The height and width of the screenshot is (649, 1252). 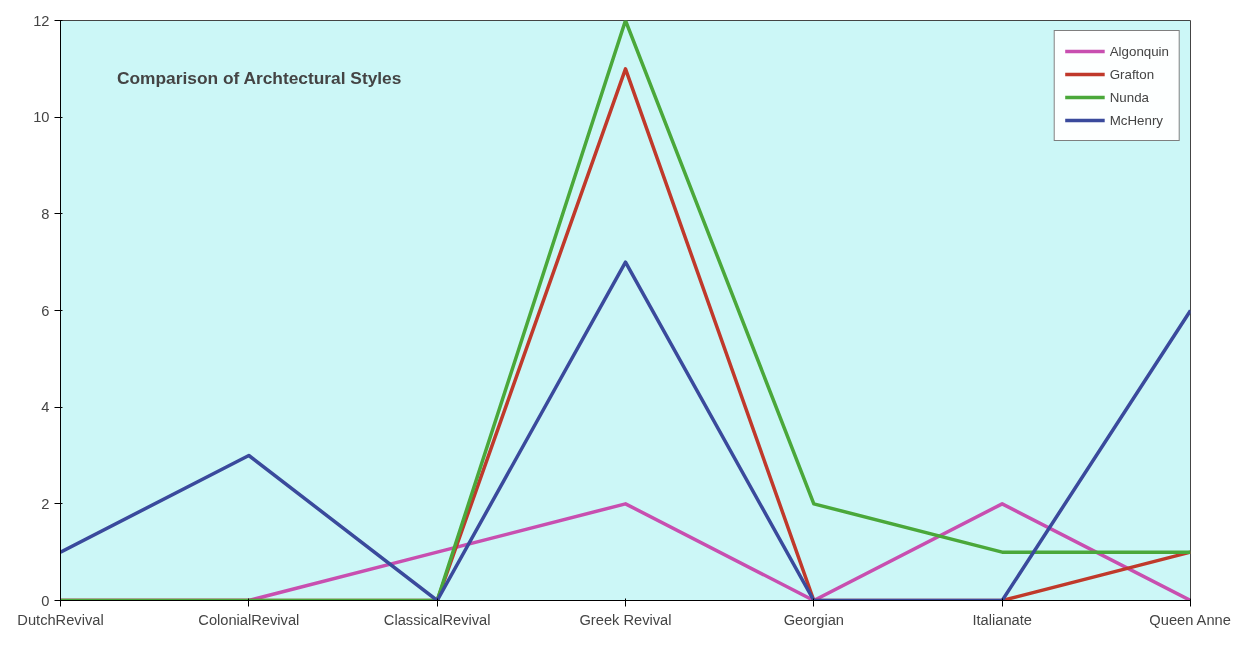 What do you see at coordinates (45, 600) in the screenshot?
I see `y-tick-label: 0` at bounding box center [45, 600].